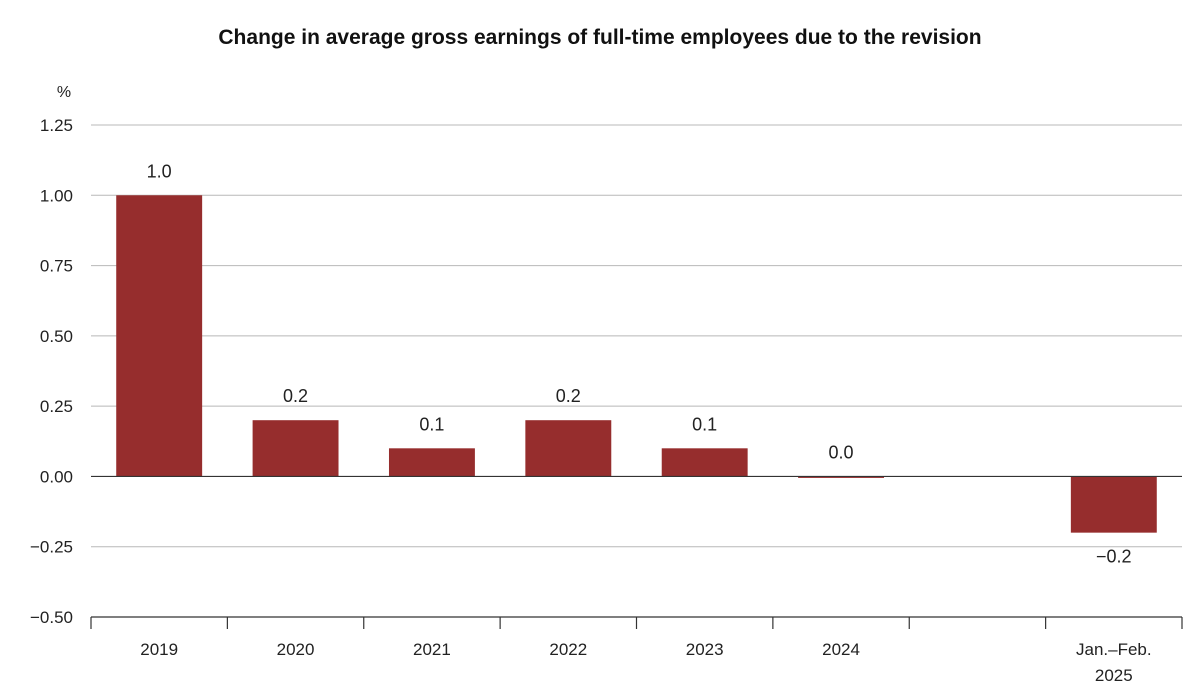 This screenshot has width=1200, height=700. I want to click on data-label: −0.2, so click(1114, 557).